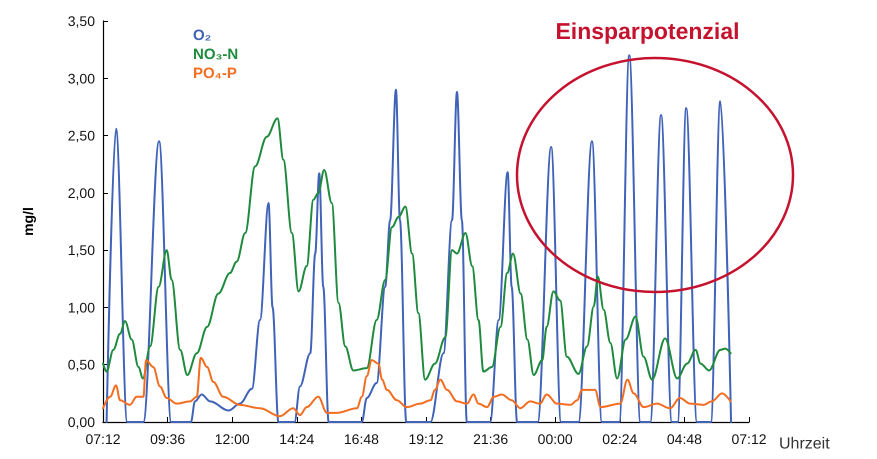 The width and height of the screenshot is (877, 459). What do you see at coordinates (82, 21) in the screenshot?
I see `y-tick-label: 3,50` at bounding box center [82, 21].